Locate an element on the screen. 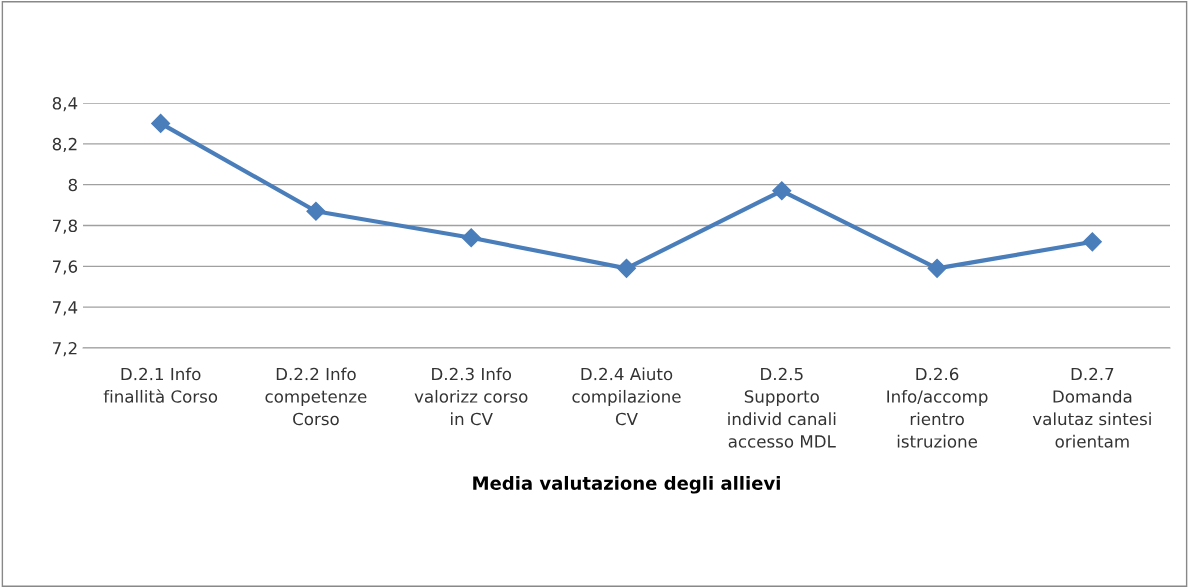  x-tick-label: D.2.5 Supporto individ canali accesso MDL is located at coordinates (782, 407).